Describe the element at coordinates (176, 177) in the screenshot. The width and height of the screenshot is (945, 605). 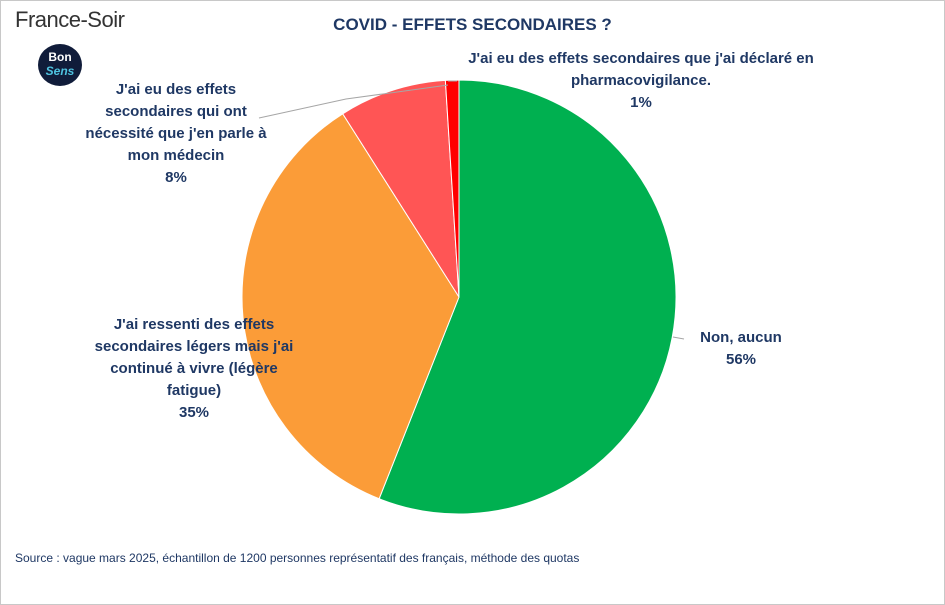
I see `label-value: 8%` at that location.